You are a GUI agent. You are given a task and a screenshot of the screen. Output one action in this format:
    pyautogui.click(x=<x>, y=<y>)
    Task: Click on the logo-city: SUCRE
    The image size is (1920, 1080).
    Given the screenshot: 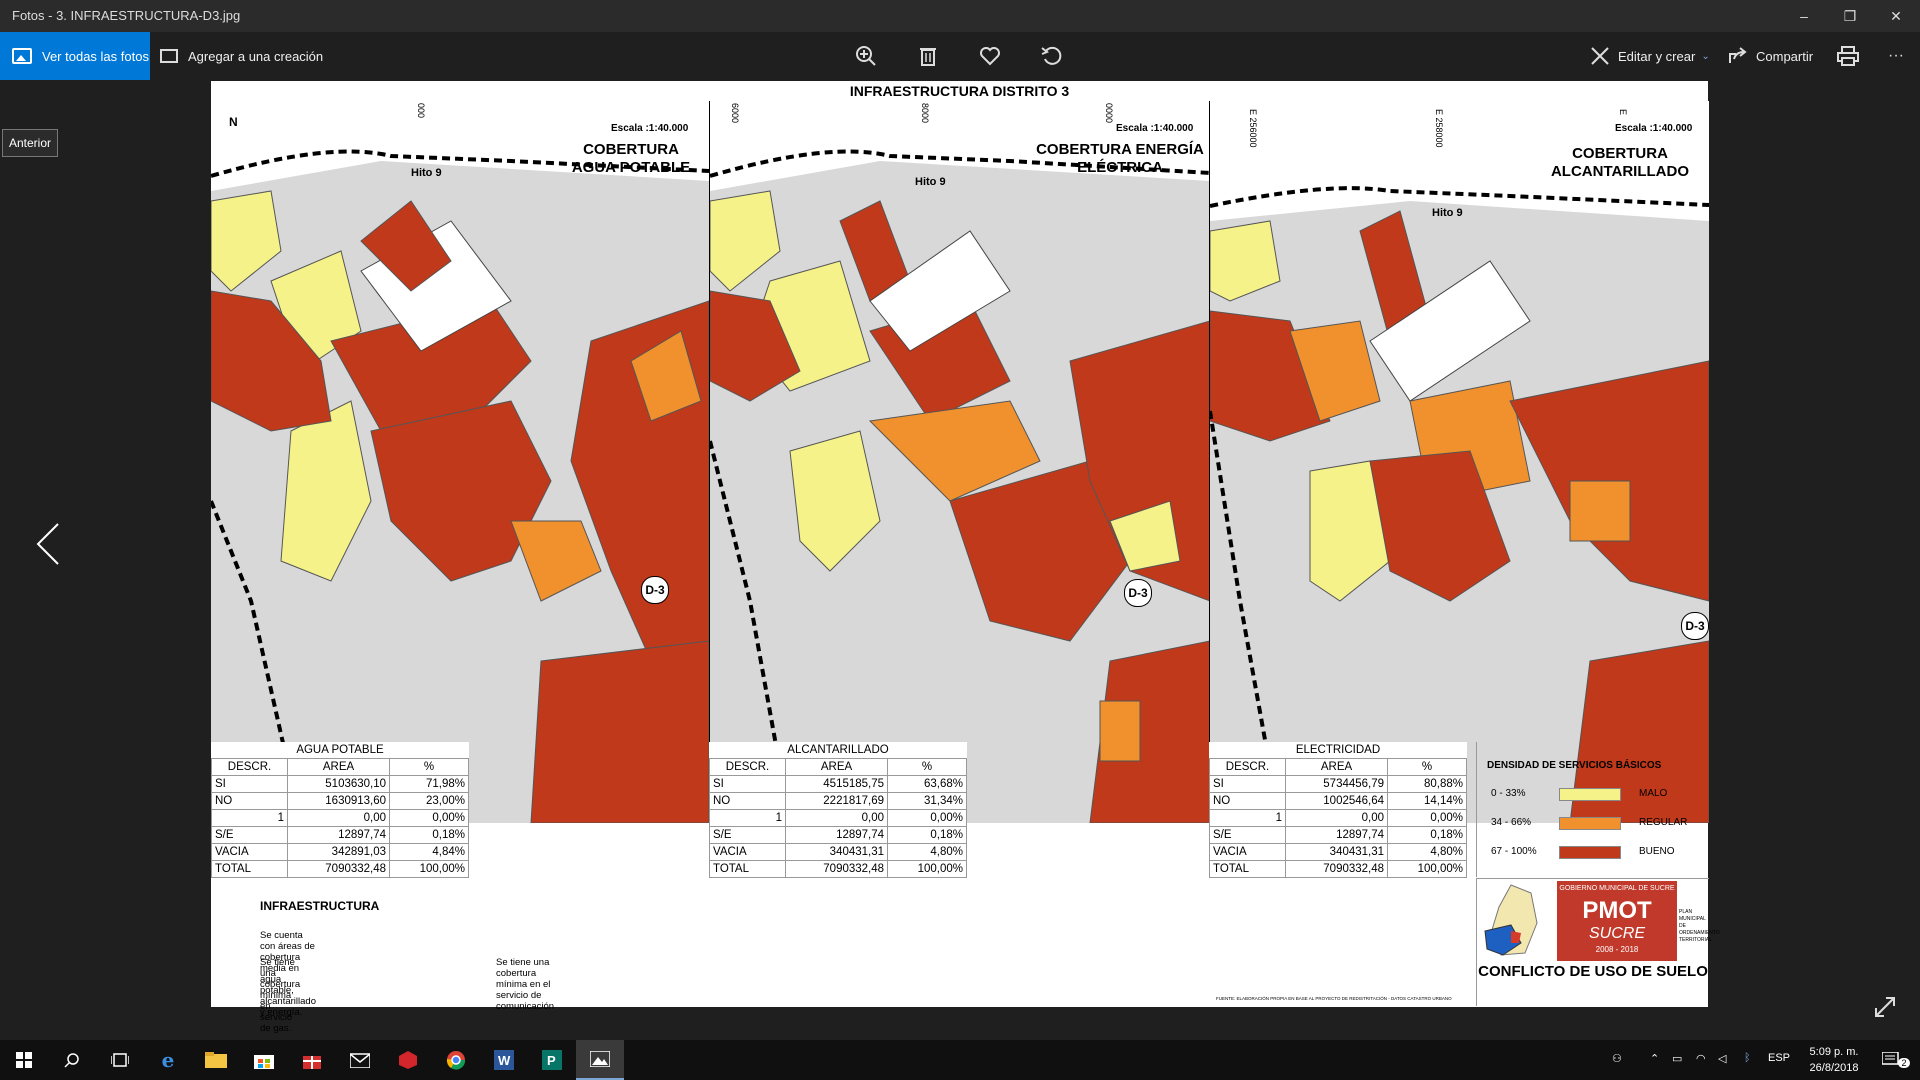 What is the action you would take?
    pyautogui.click(x=1616, y=933)
    